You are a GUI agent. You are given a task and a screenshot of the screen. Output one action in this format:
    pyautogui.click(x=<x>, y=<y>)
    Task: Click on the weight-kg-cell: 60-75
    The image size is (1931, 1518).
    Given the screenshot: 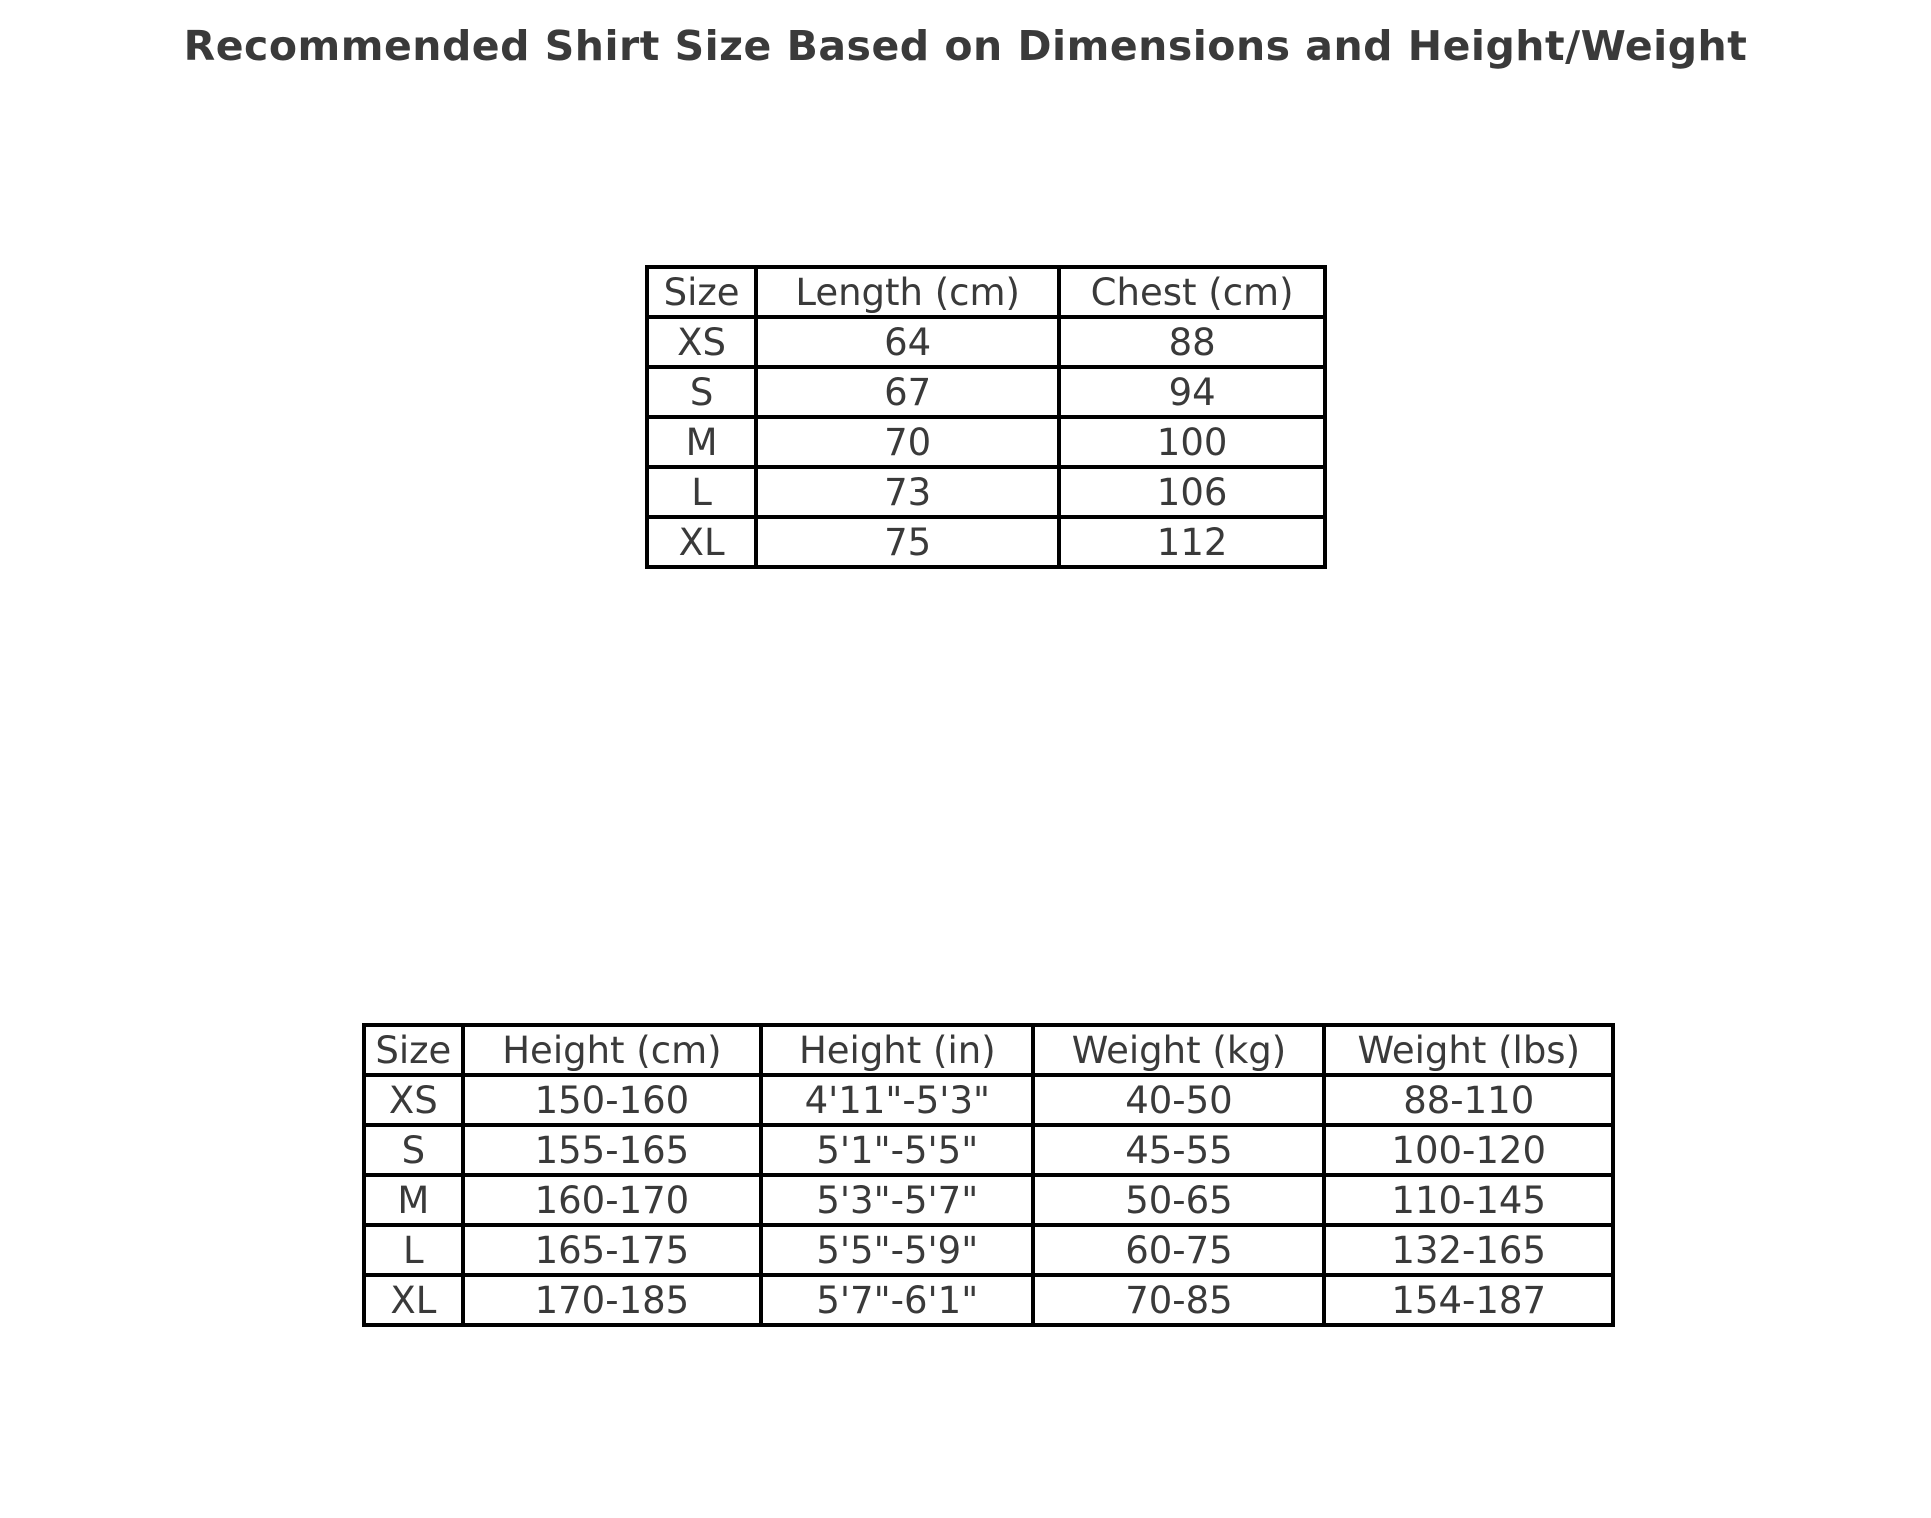 What is the action you would take?
    pyautogui.click(x=1179, y=1250)
    